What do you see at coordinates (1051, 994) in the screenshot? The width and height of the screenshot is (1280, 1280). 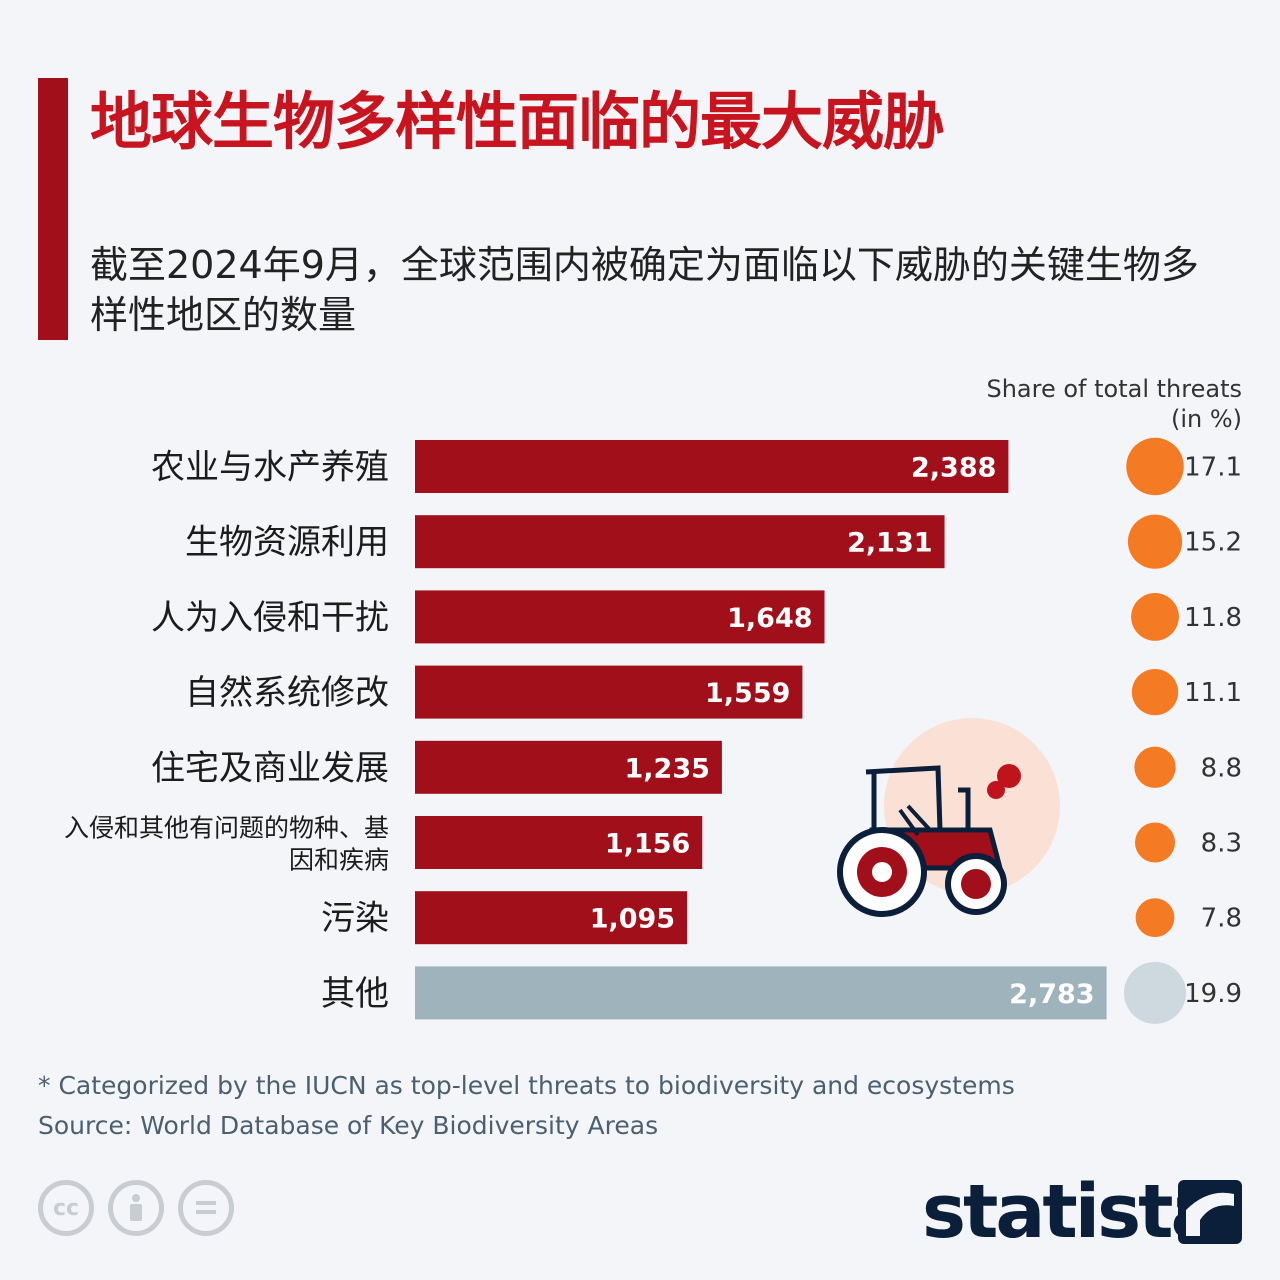 I see `value-label: 2,783` at bounding box center [1051, 994].